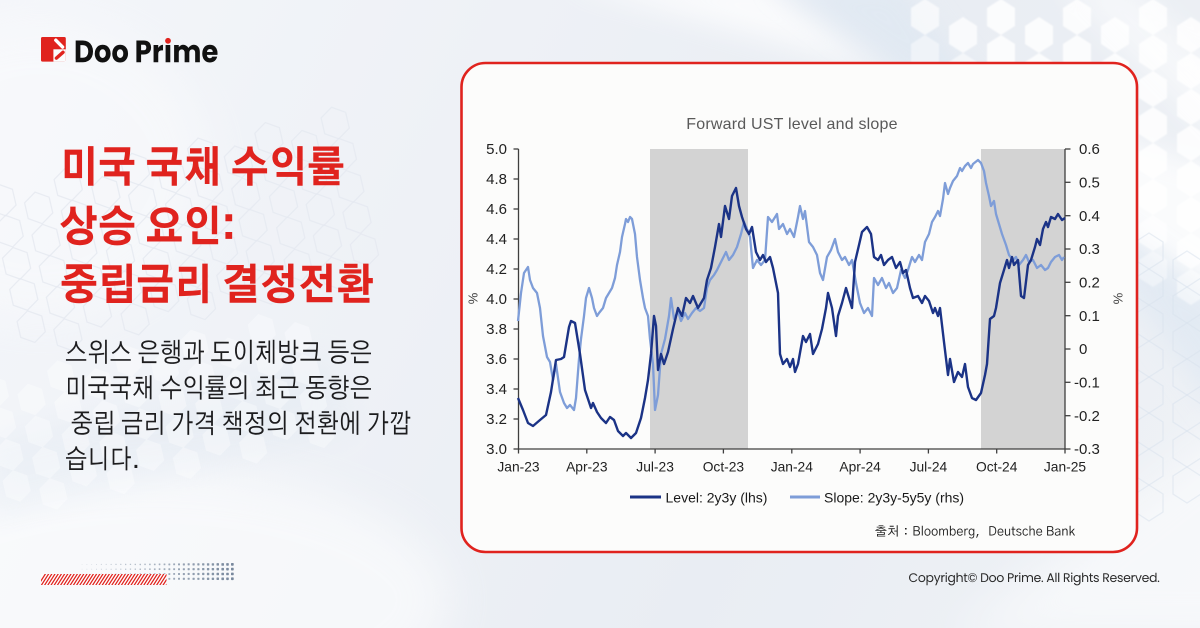  Describe the element at coordinates (792, 467) in the screenshot. I see `svg-text: Jan-24` at that location.